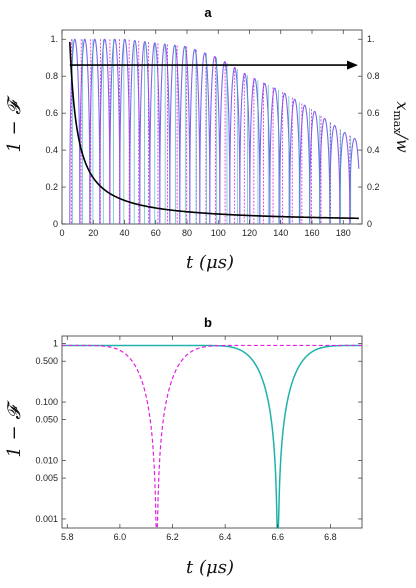  What do you see at coordinates (208, 322) in the screenshot?
I see `panel-b-label: b` at bounding box center [208, 322].